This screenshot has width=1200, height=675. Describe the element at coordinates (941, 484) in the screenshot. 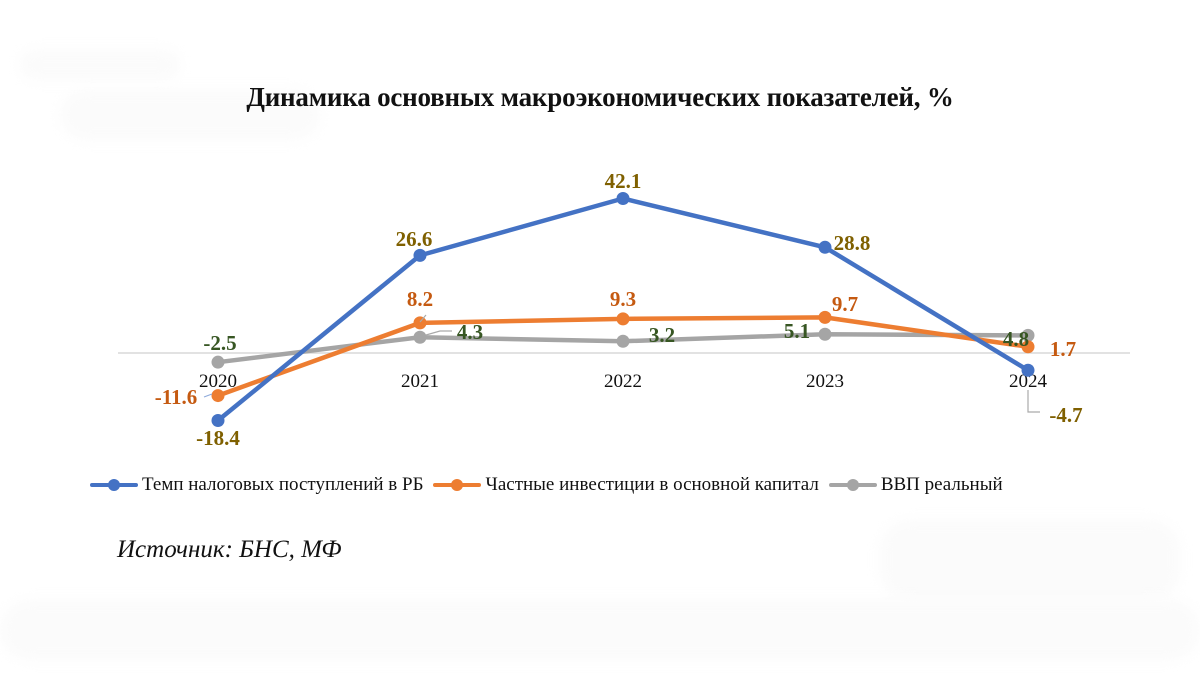

I see `legend-label: ВВП реальный` at that location.